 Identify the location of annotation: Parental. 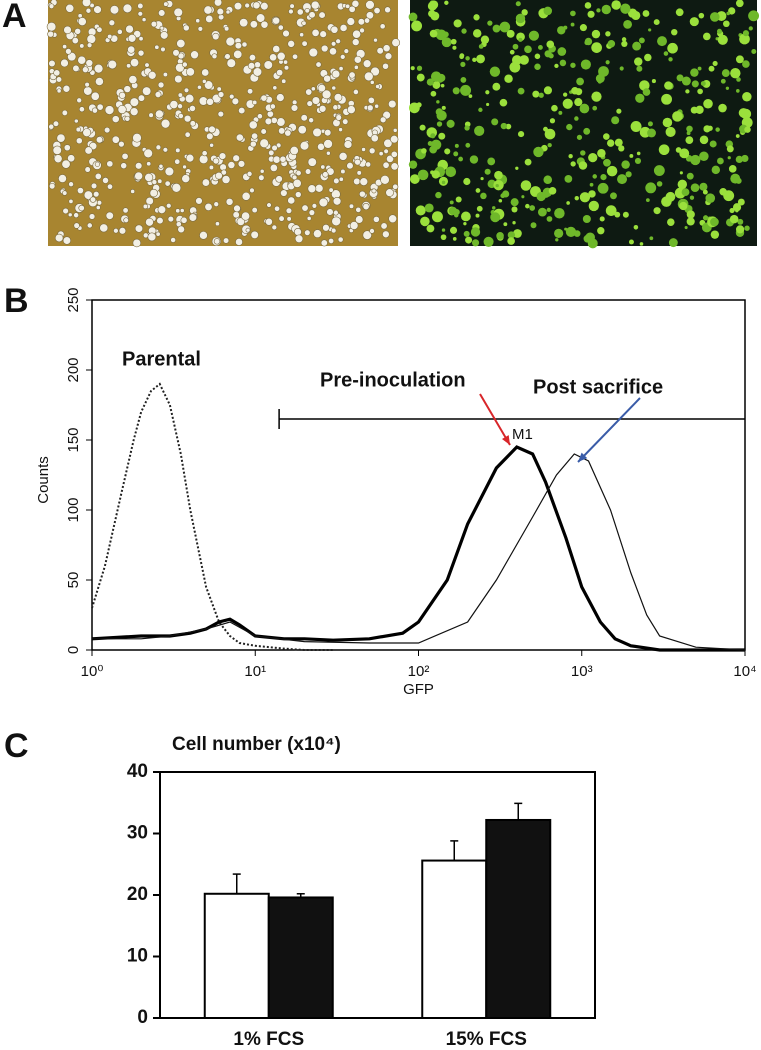
(161, 359).